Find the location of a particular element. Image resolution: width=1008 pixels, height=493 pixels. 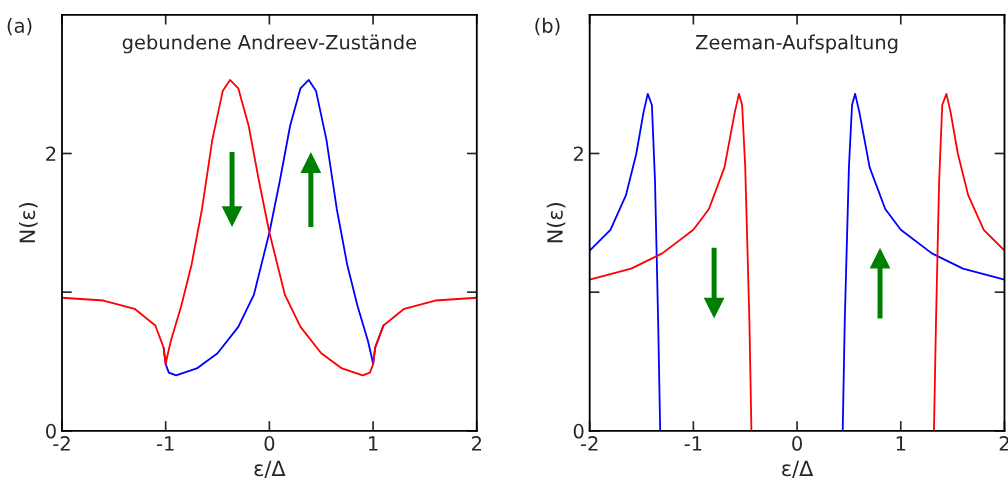

text: Zeeman-Aufspaltung is located at coordinates (797, 44).